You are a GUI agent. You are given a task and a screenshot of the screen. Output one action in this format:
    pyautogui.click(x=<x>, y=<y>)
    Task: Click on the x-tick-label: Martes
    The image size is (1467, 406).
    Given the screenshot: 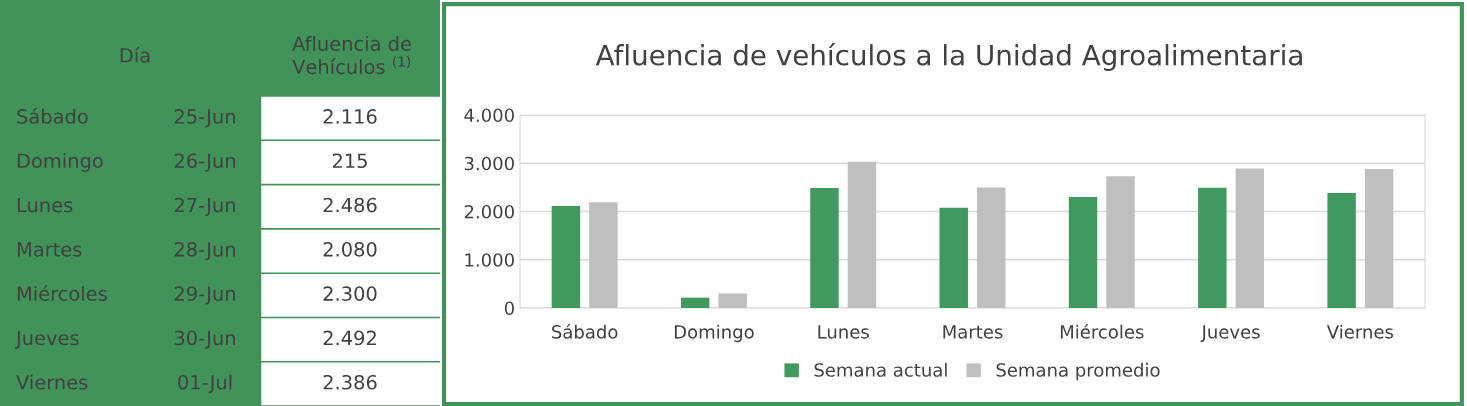 What is the action you would take?
    pyautogui.click(x=973, y=332)
    